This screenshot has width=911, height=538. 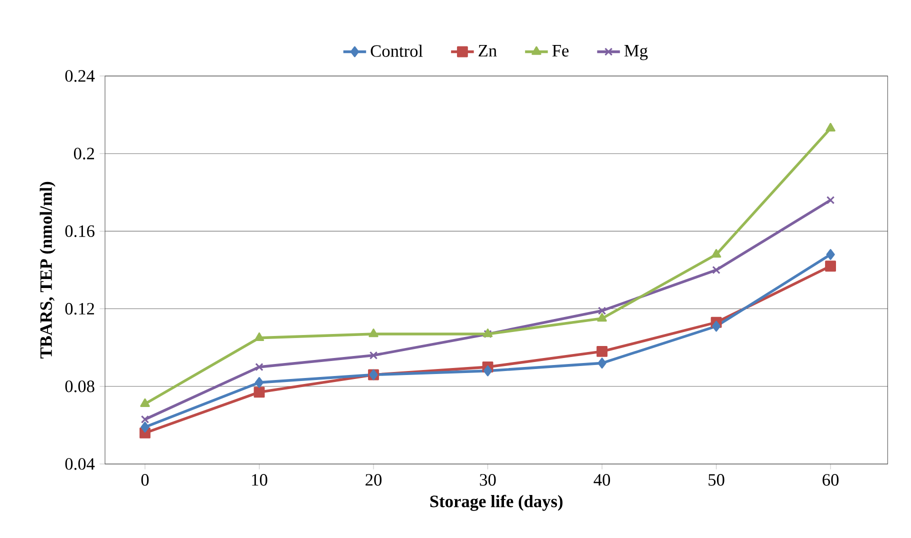 I want to click on x-tick-label: 50, so click(x=716, y=480).